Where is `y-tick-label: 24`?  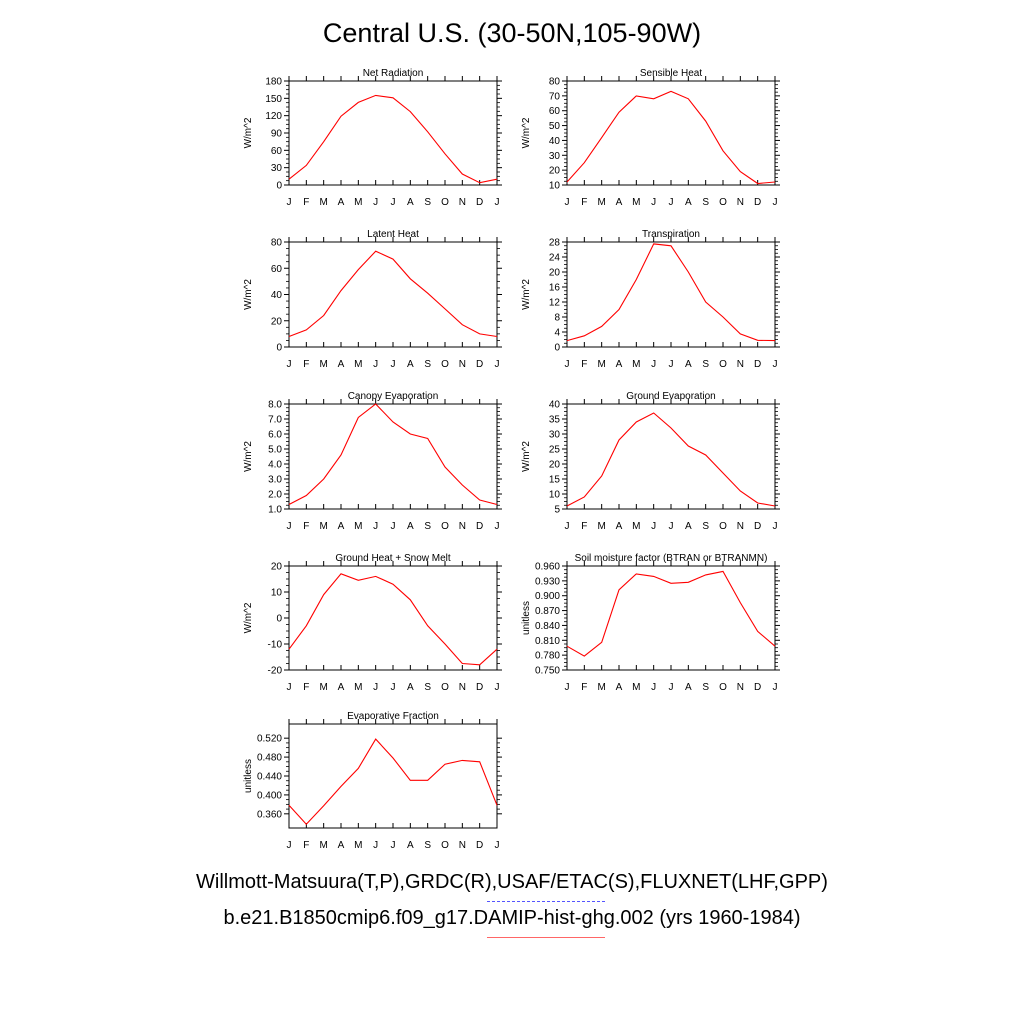
y-tick-label: 24 is located at coordinates (555, 258).